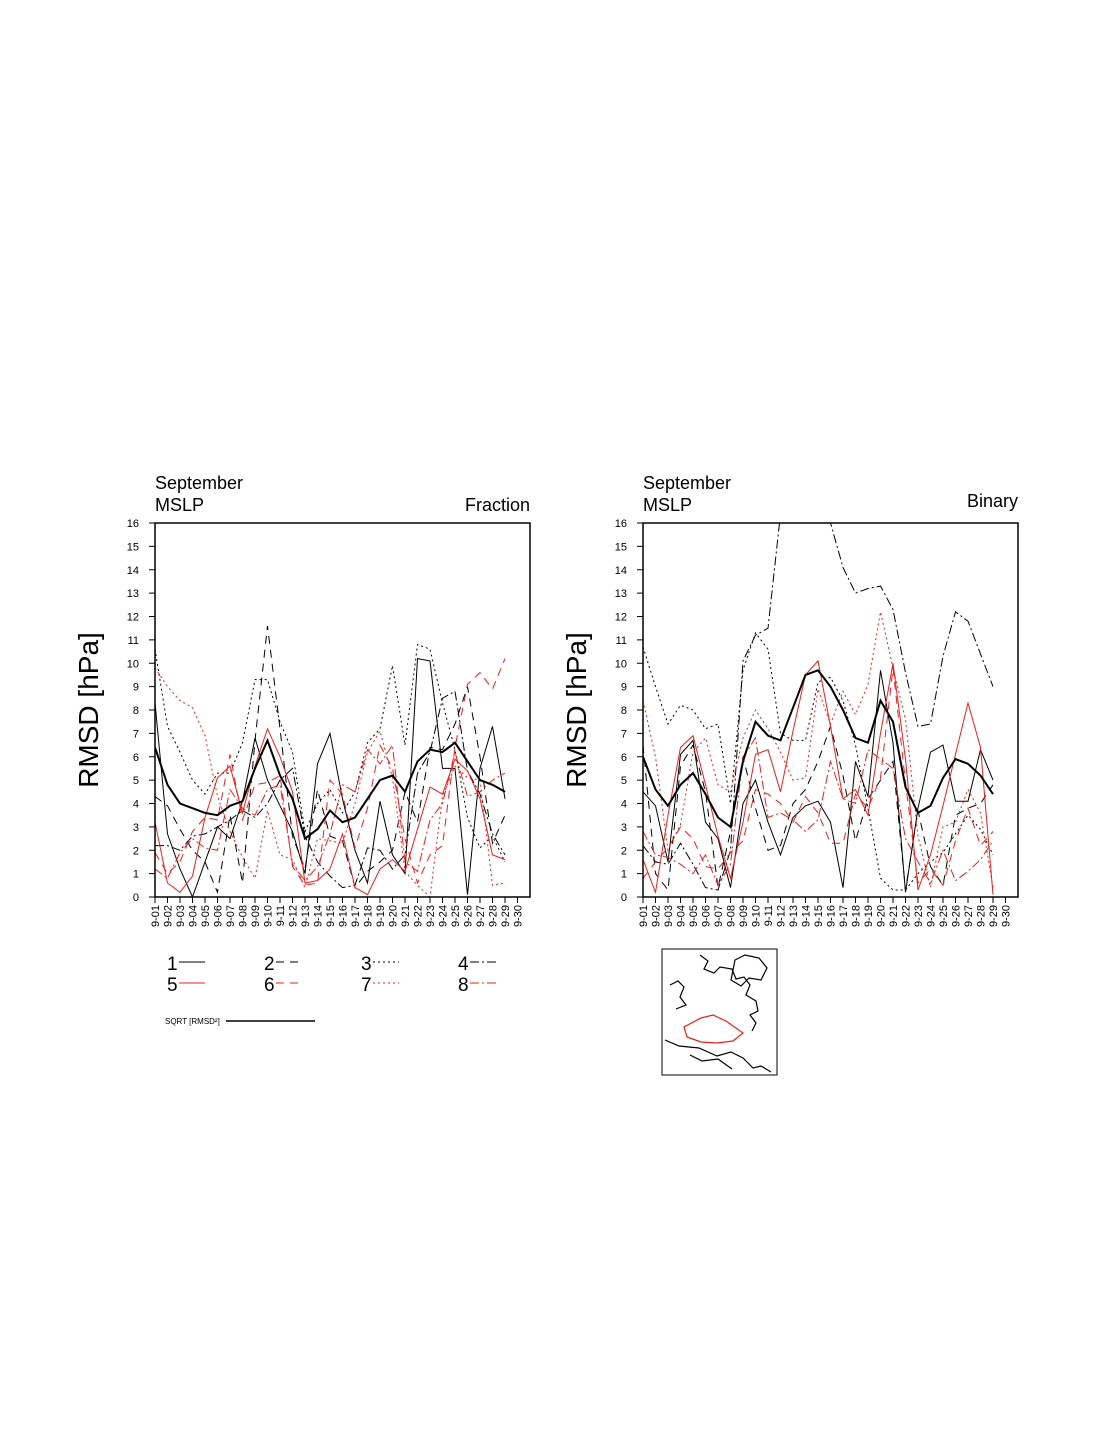 The height and width of the screenshot is (1430, 1105). What do you see at coordinates (281, 915) in the screenshot?
I see `x-tick-label: 9-11` at bounding box center [281, 915].